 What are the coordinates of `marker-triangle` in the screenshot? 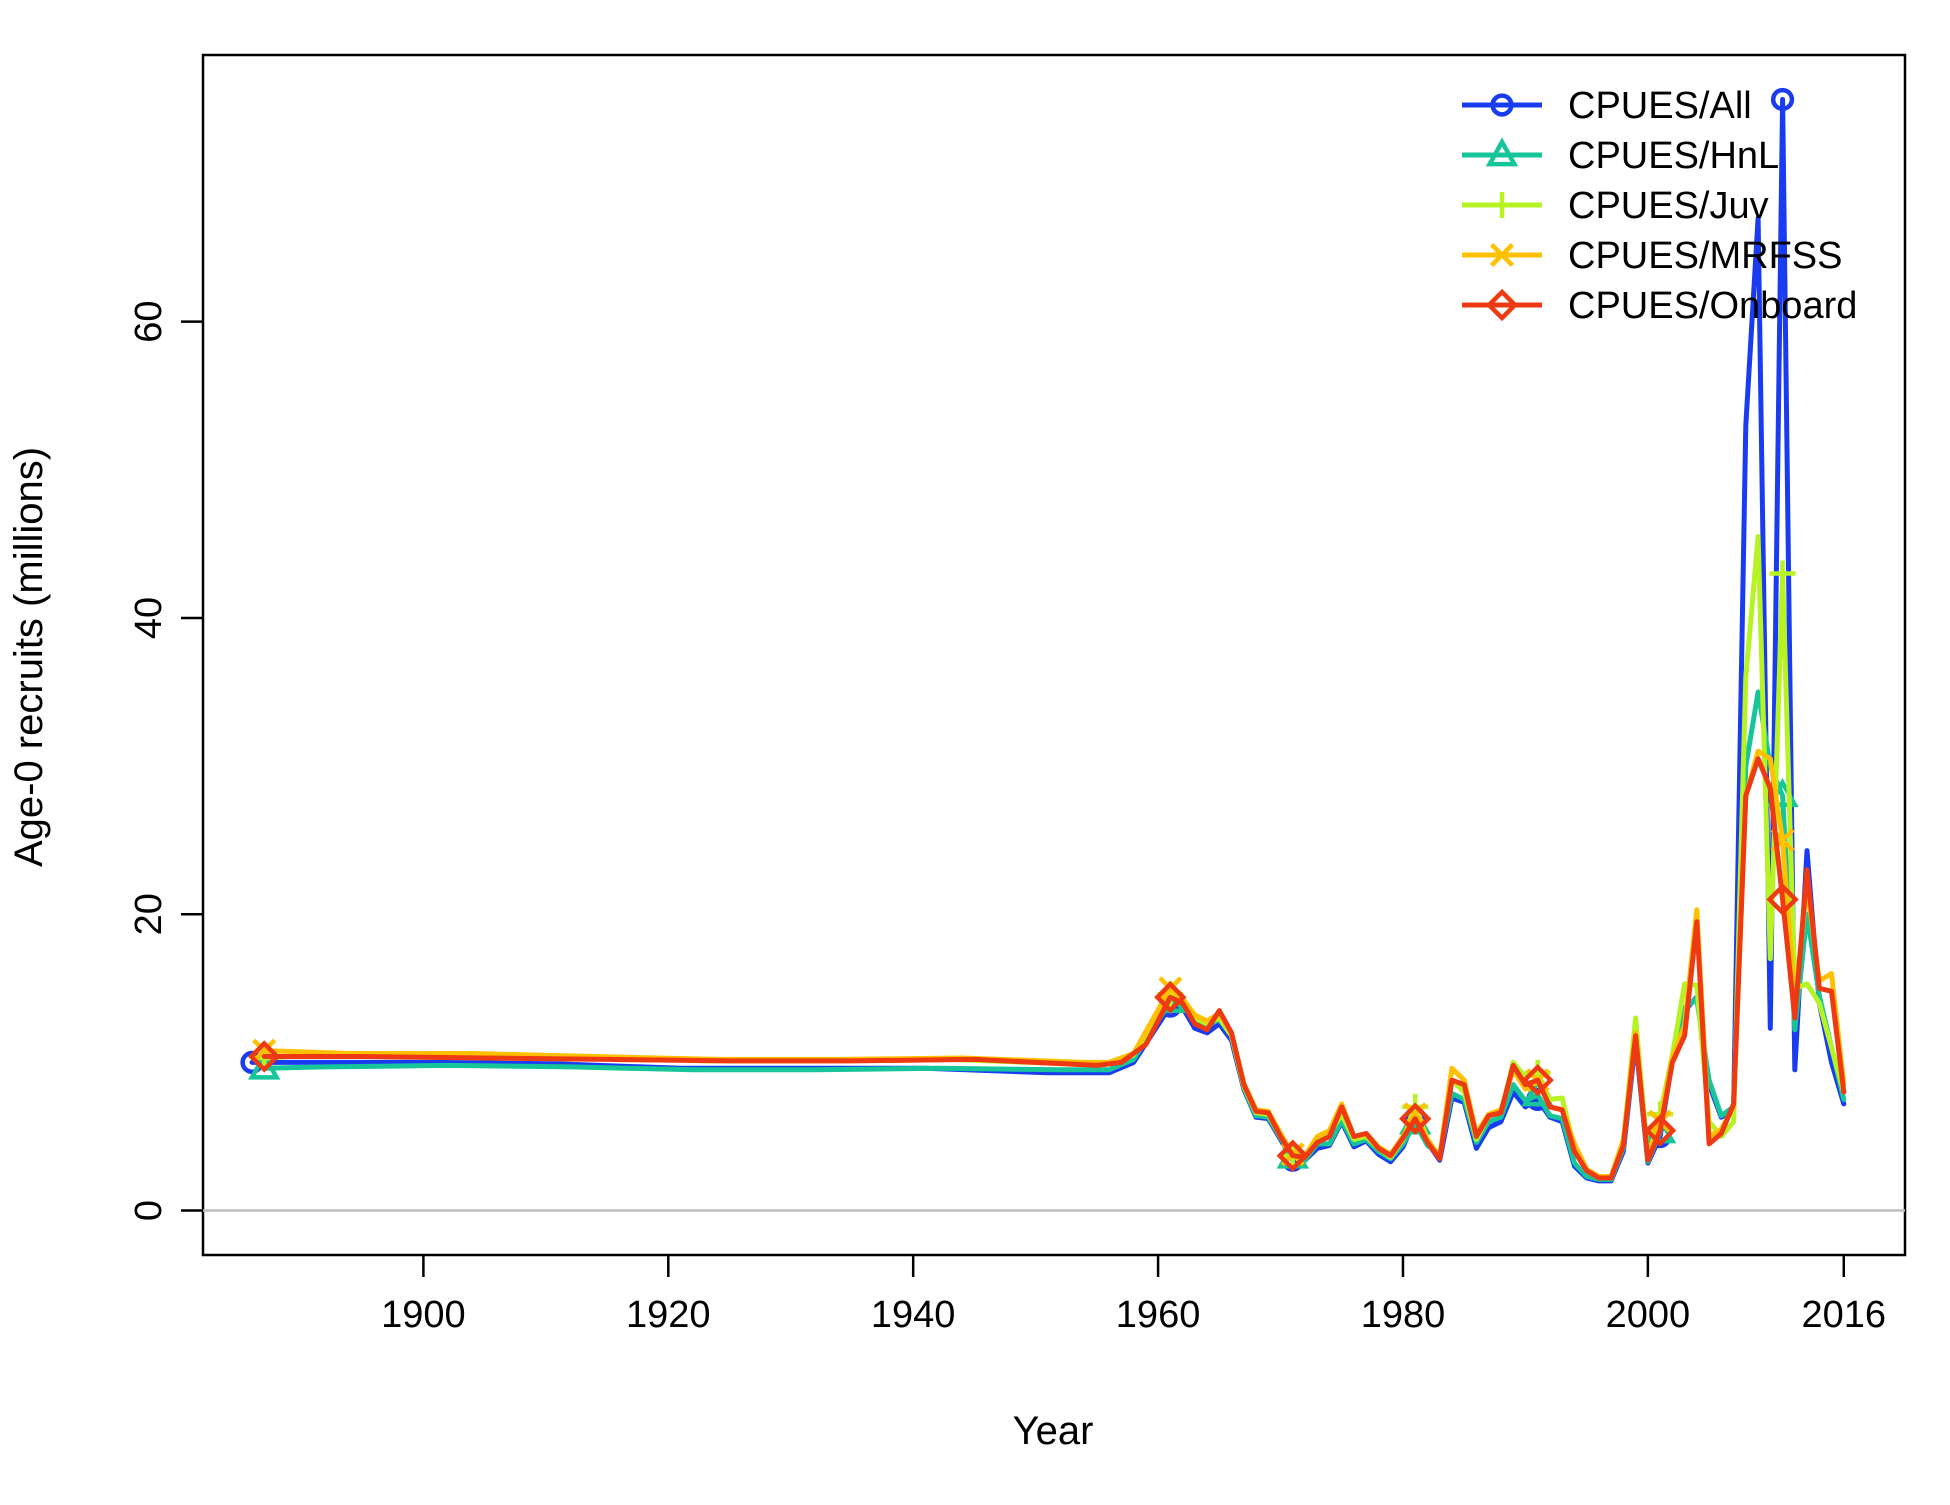 It's located at (1502, 152).